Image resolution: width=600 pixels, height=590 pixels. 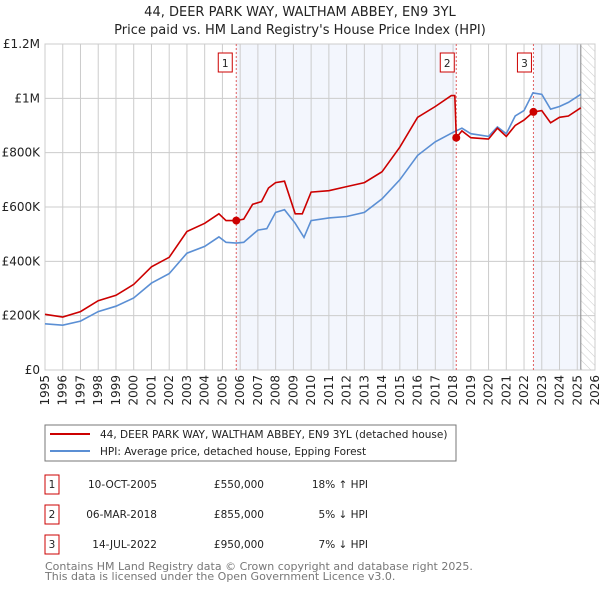 I want to click on x-tick-label: 2023, so click(x=542, y=390).